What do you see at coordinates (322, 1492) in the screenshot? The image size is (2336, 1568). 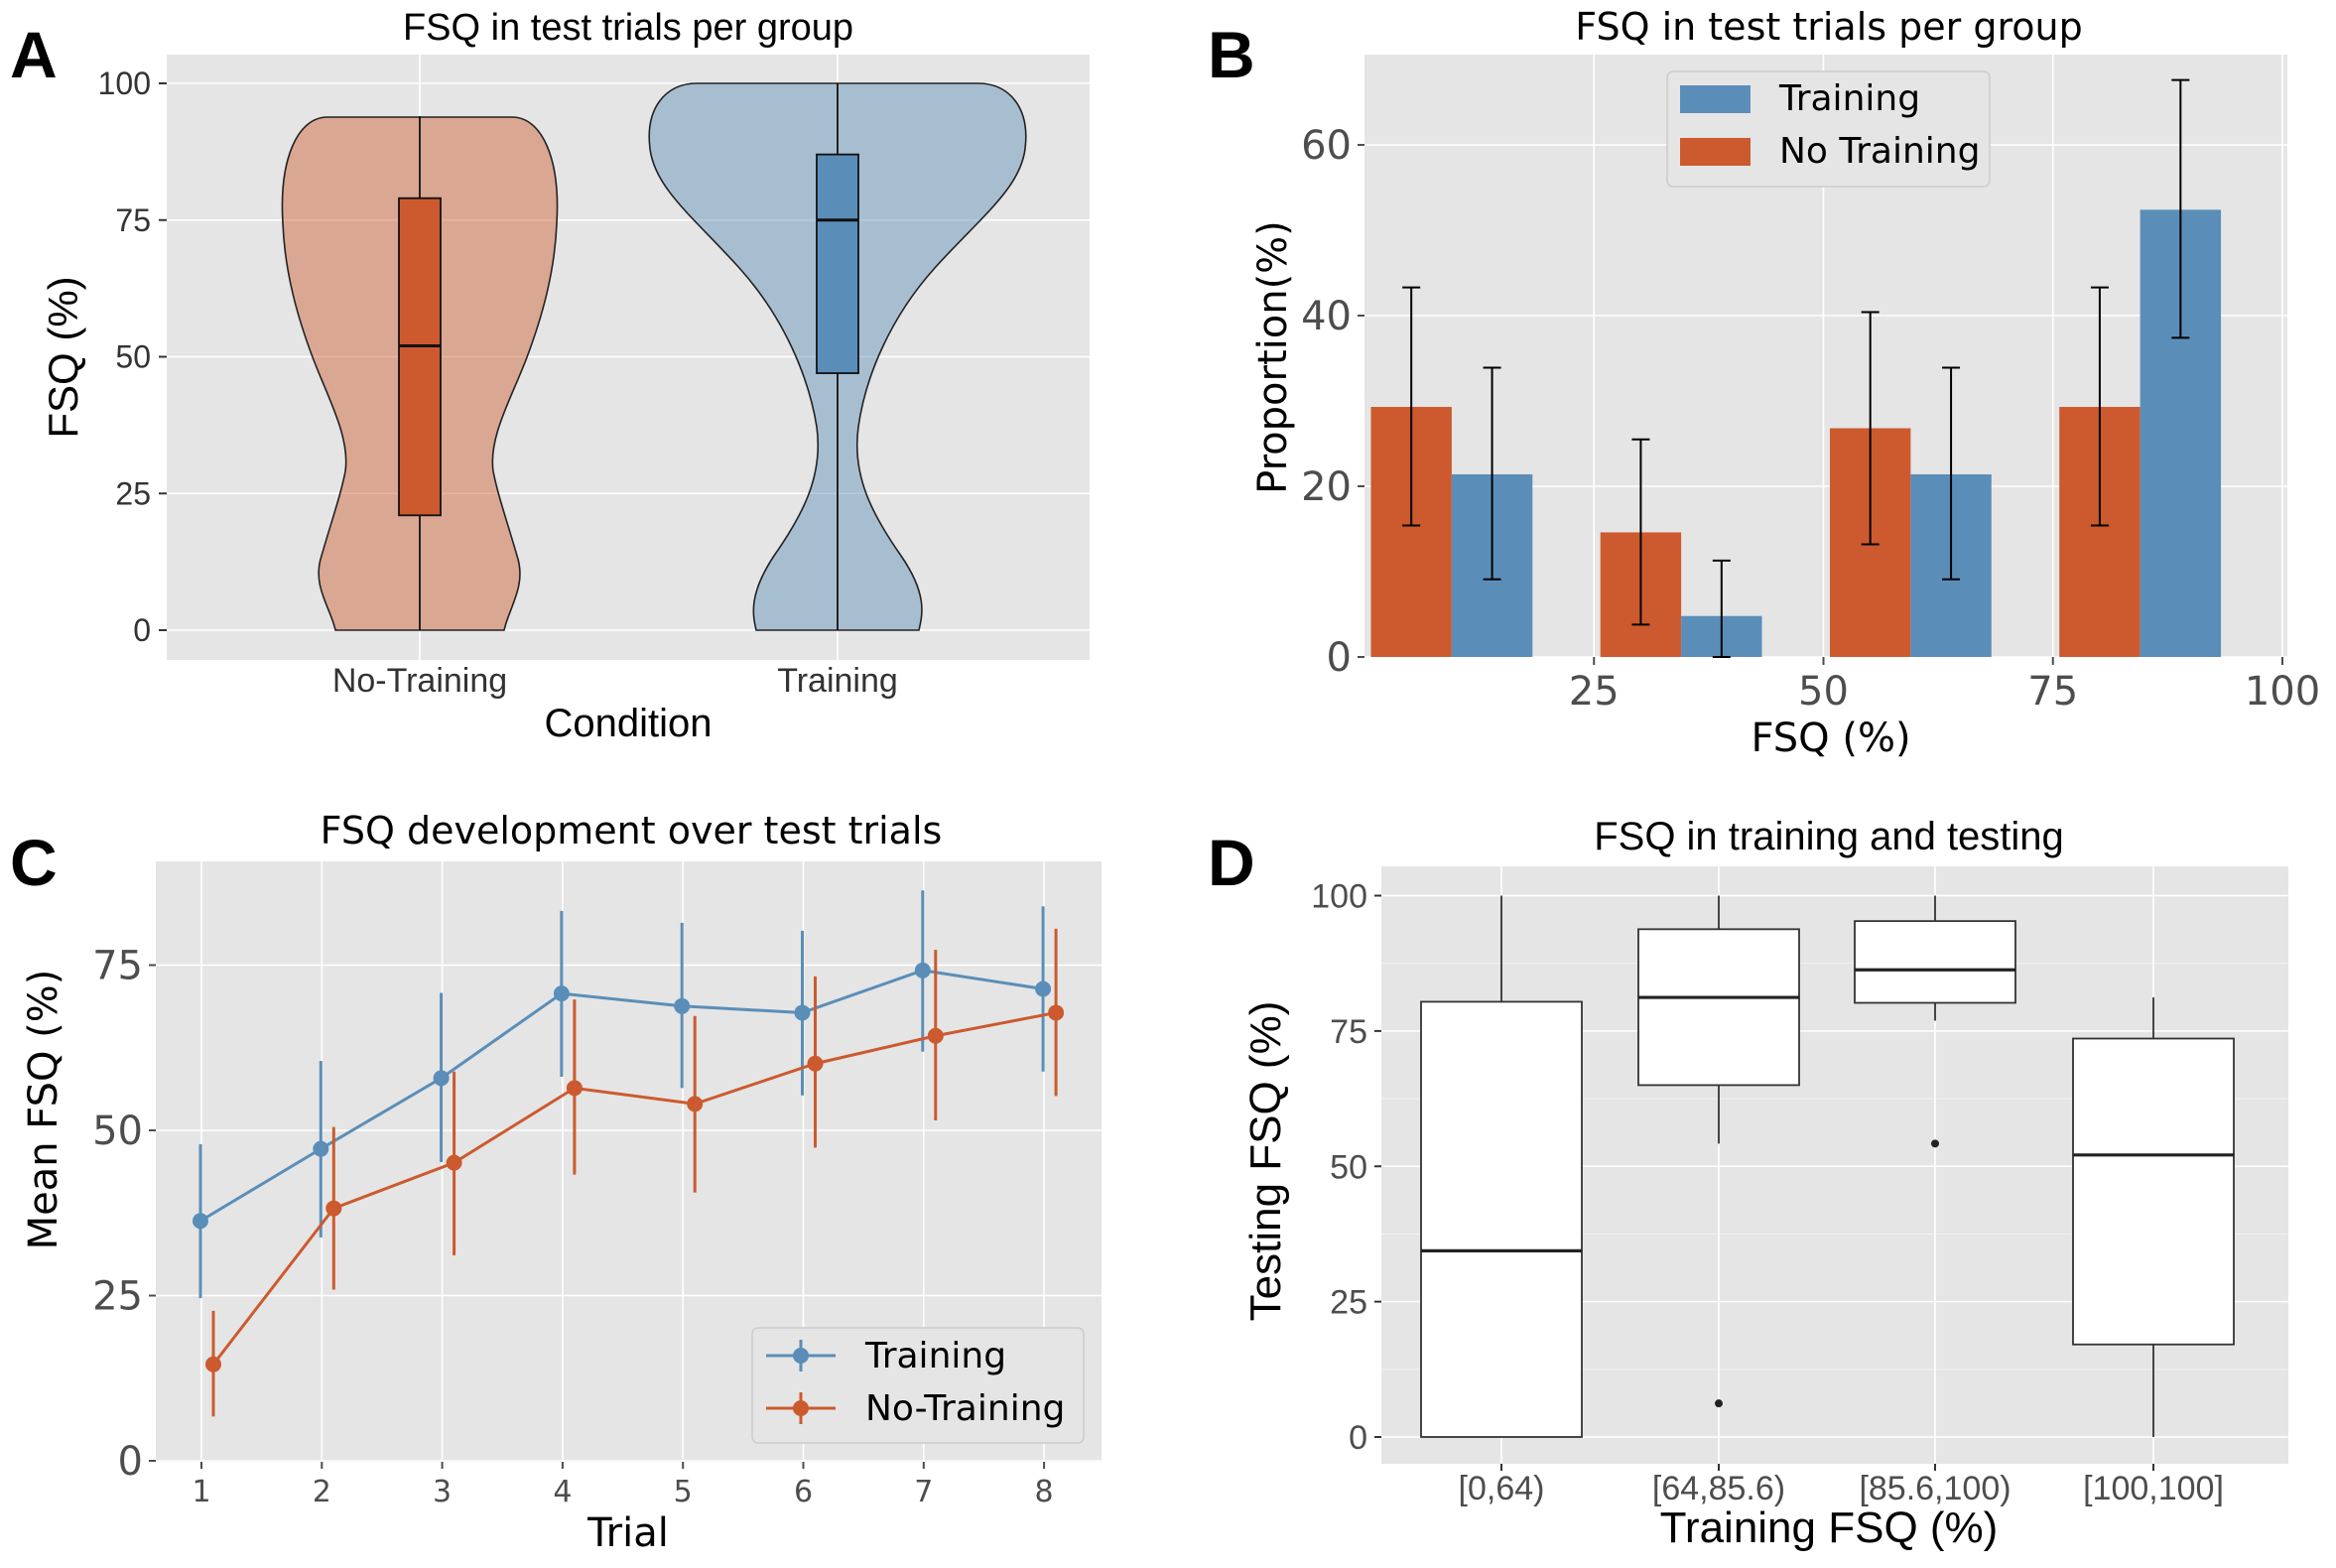 I see `x-tick-label: 2` at bounding box center [322, 1492].